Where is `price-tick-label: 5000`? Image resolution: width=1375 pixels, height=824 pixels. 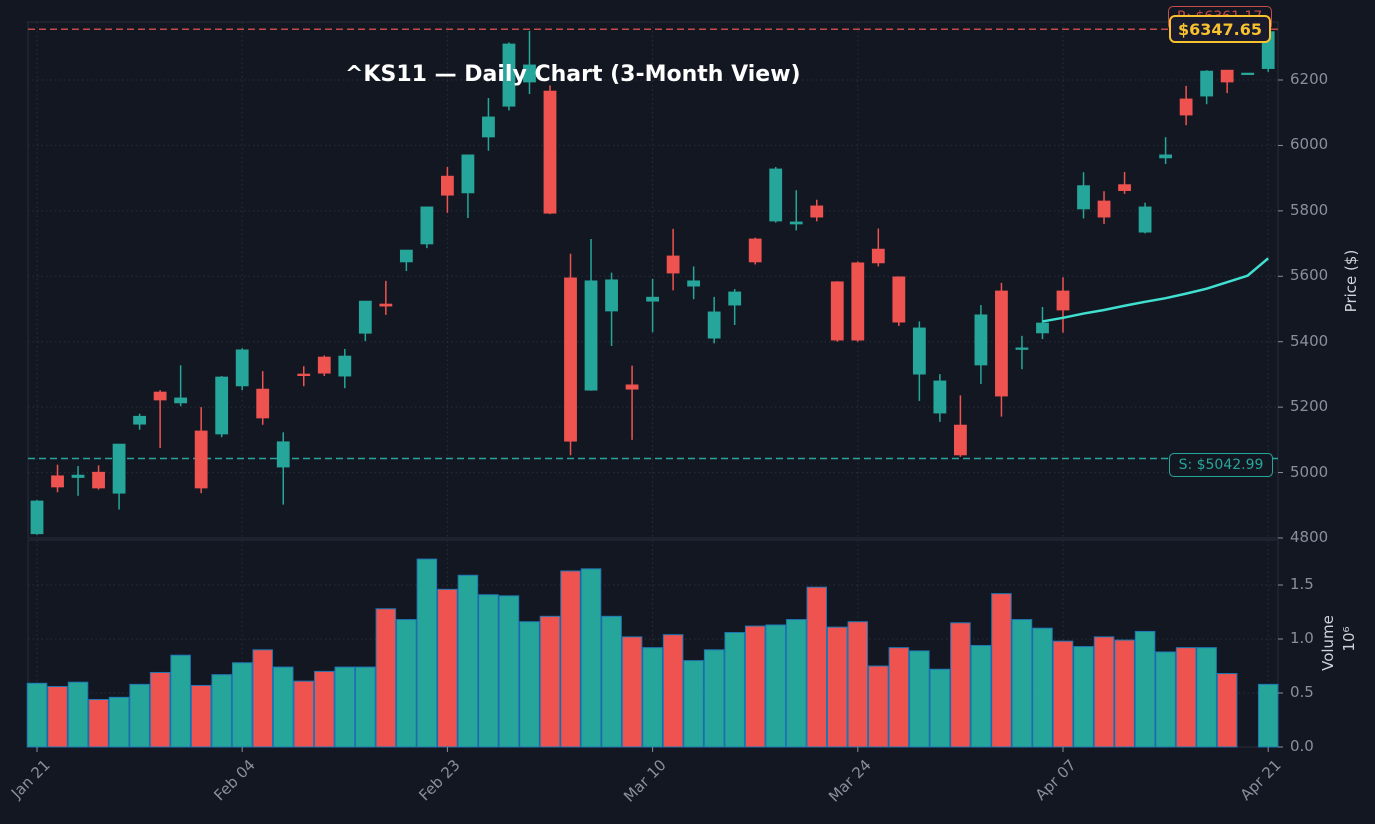
price-tick-label: 5000 is located at coordinates (1309, 471).